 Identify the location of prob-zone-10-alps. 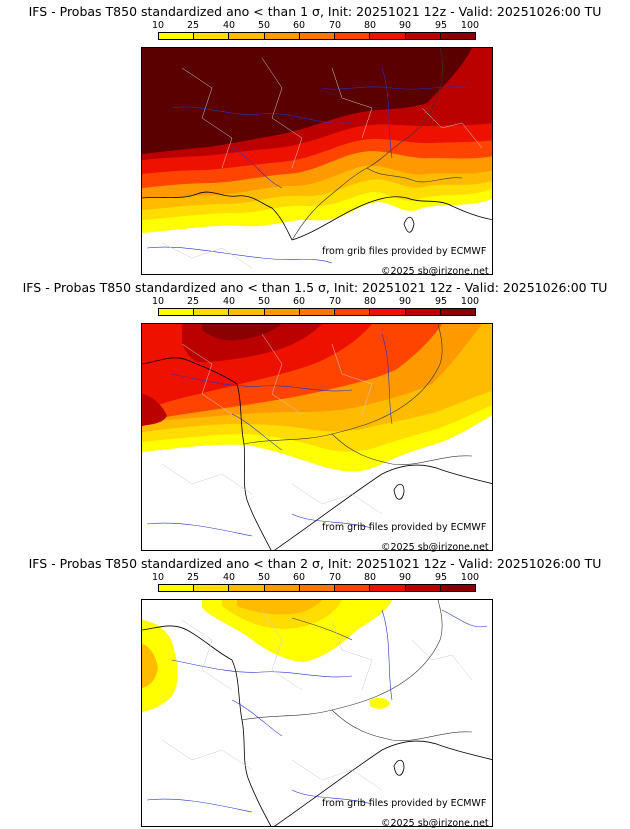
(380, 703).